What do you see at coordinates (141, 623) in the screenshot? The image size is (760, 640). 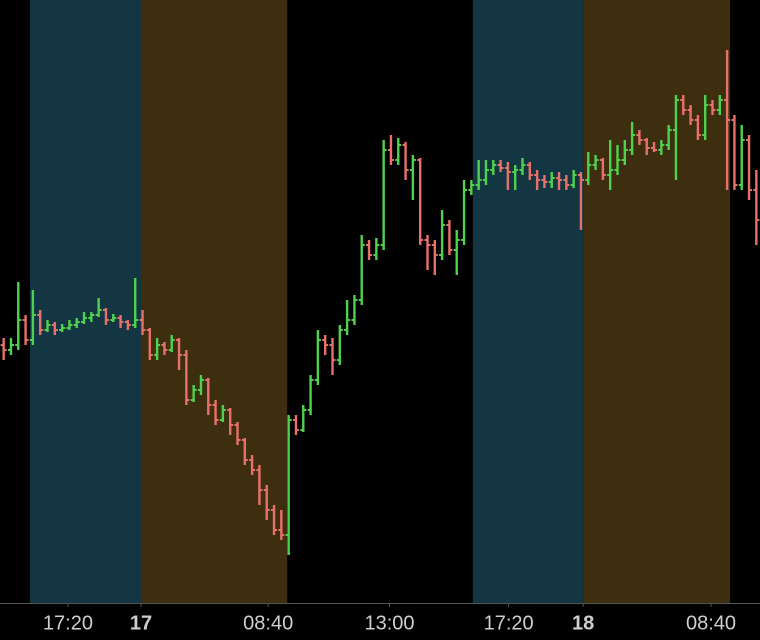 I see `x-tick-label: 17` at bounding box center [141, 623].